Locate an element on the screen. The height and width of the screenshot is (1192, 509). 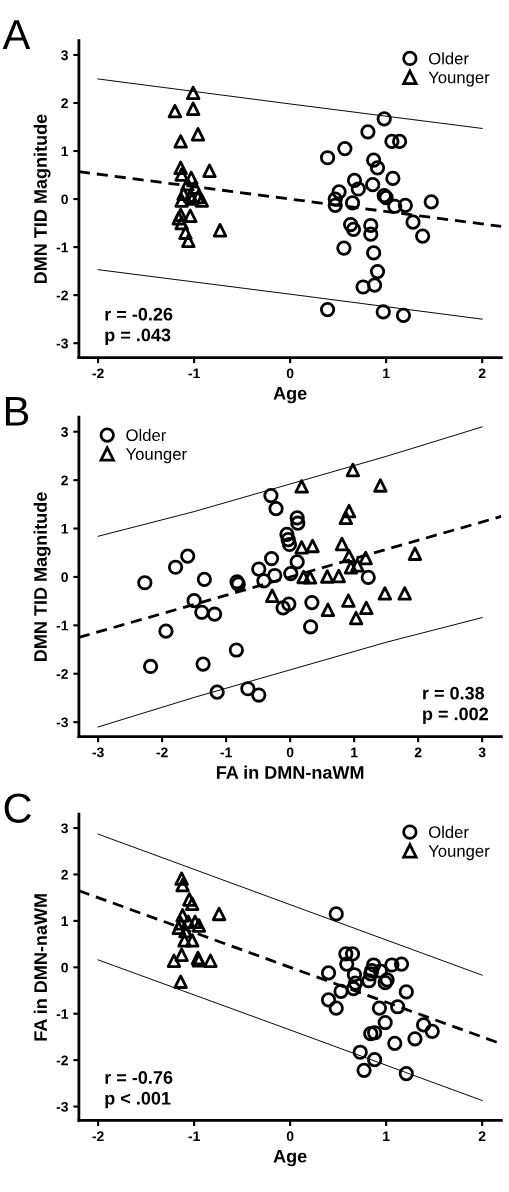
annotation: p = .043 is located at coordinates (138, 336).